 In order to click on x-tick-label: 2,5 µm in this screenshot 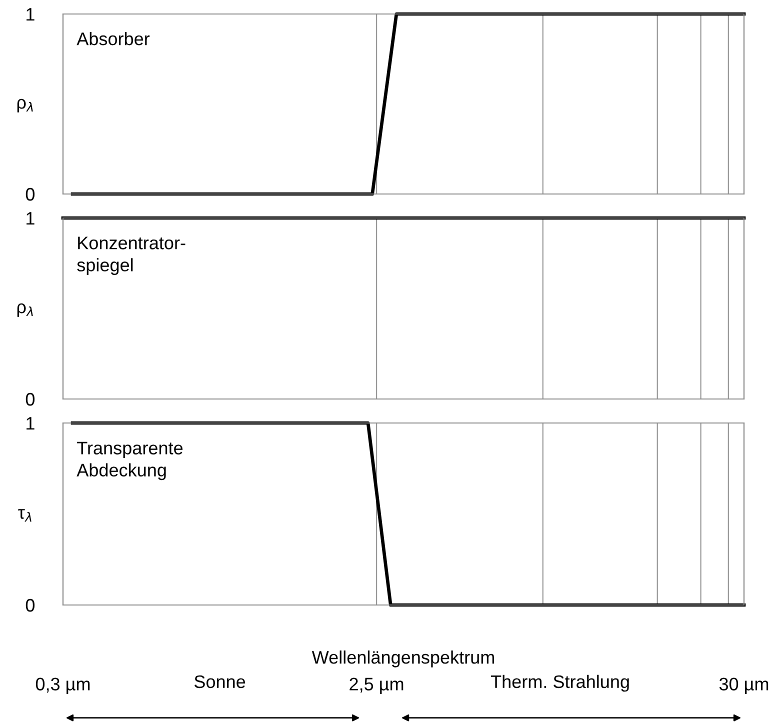, I will do `click(377, 686)`.